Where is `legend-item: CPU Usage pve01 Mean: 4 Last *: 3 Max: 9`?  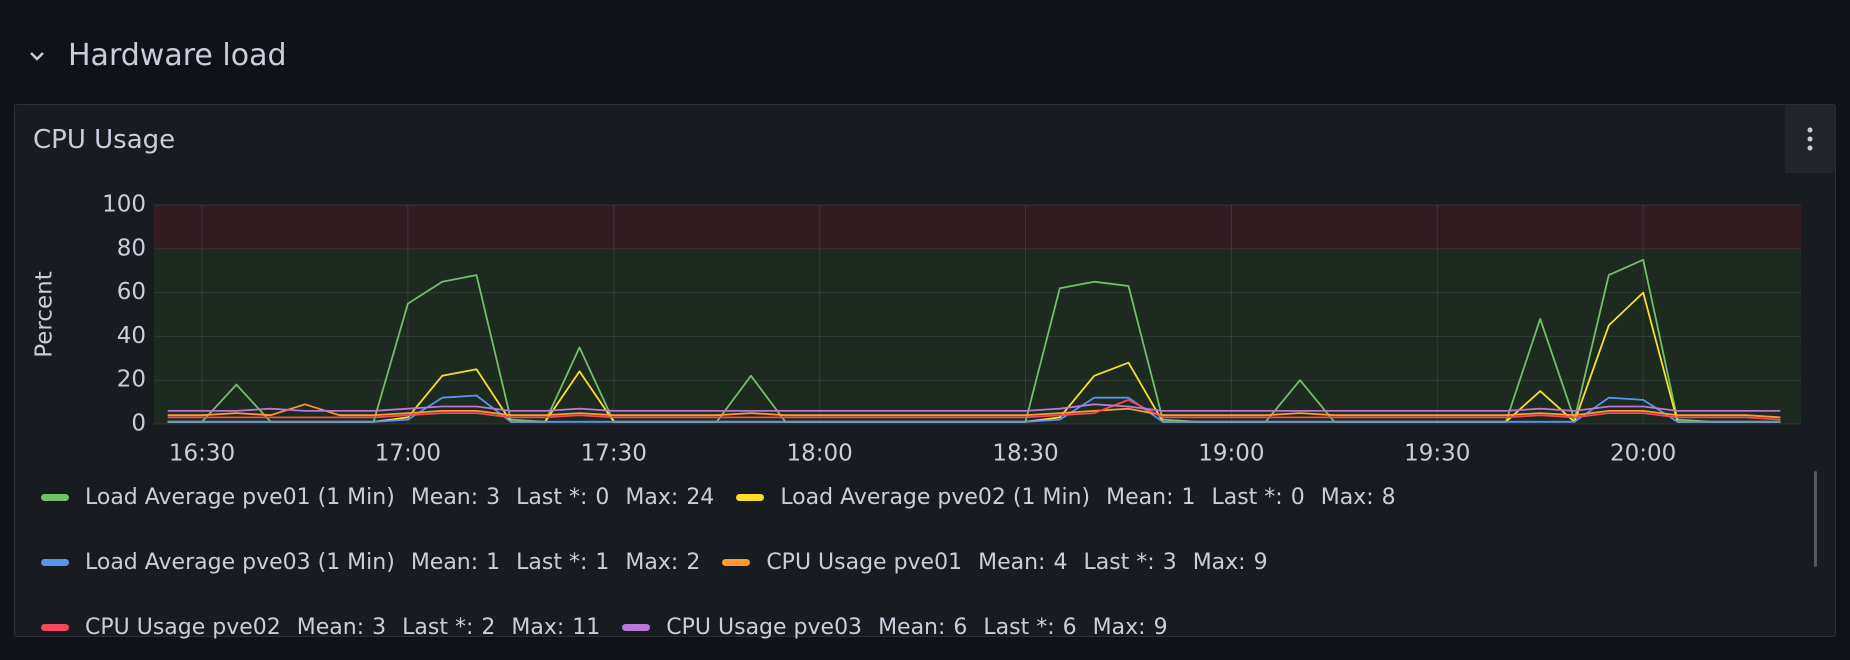 legend-item: CPU Usage pve01 Mean: 4 Last *: 3 Max: 9 is located at coordinates (995, 562).